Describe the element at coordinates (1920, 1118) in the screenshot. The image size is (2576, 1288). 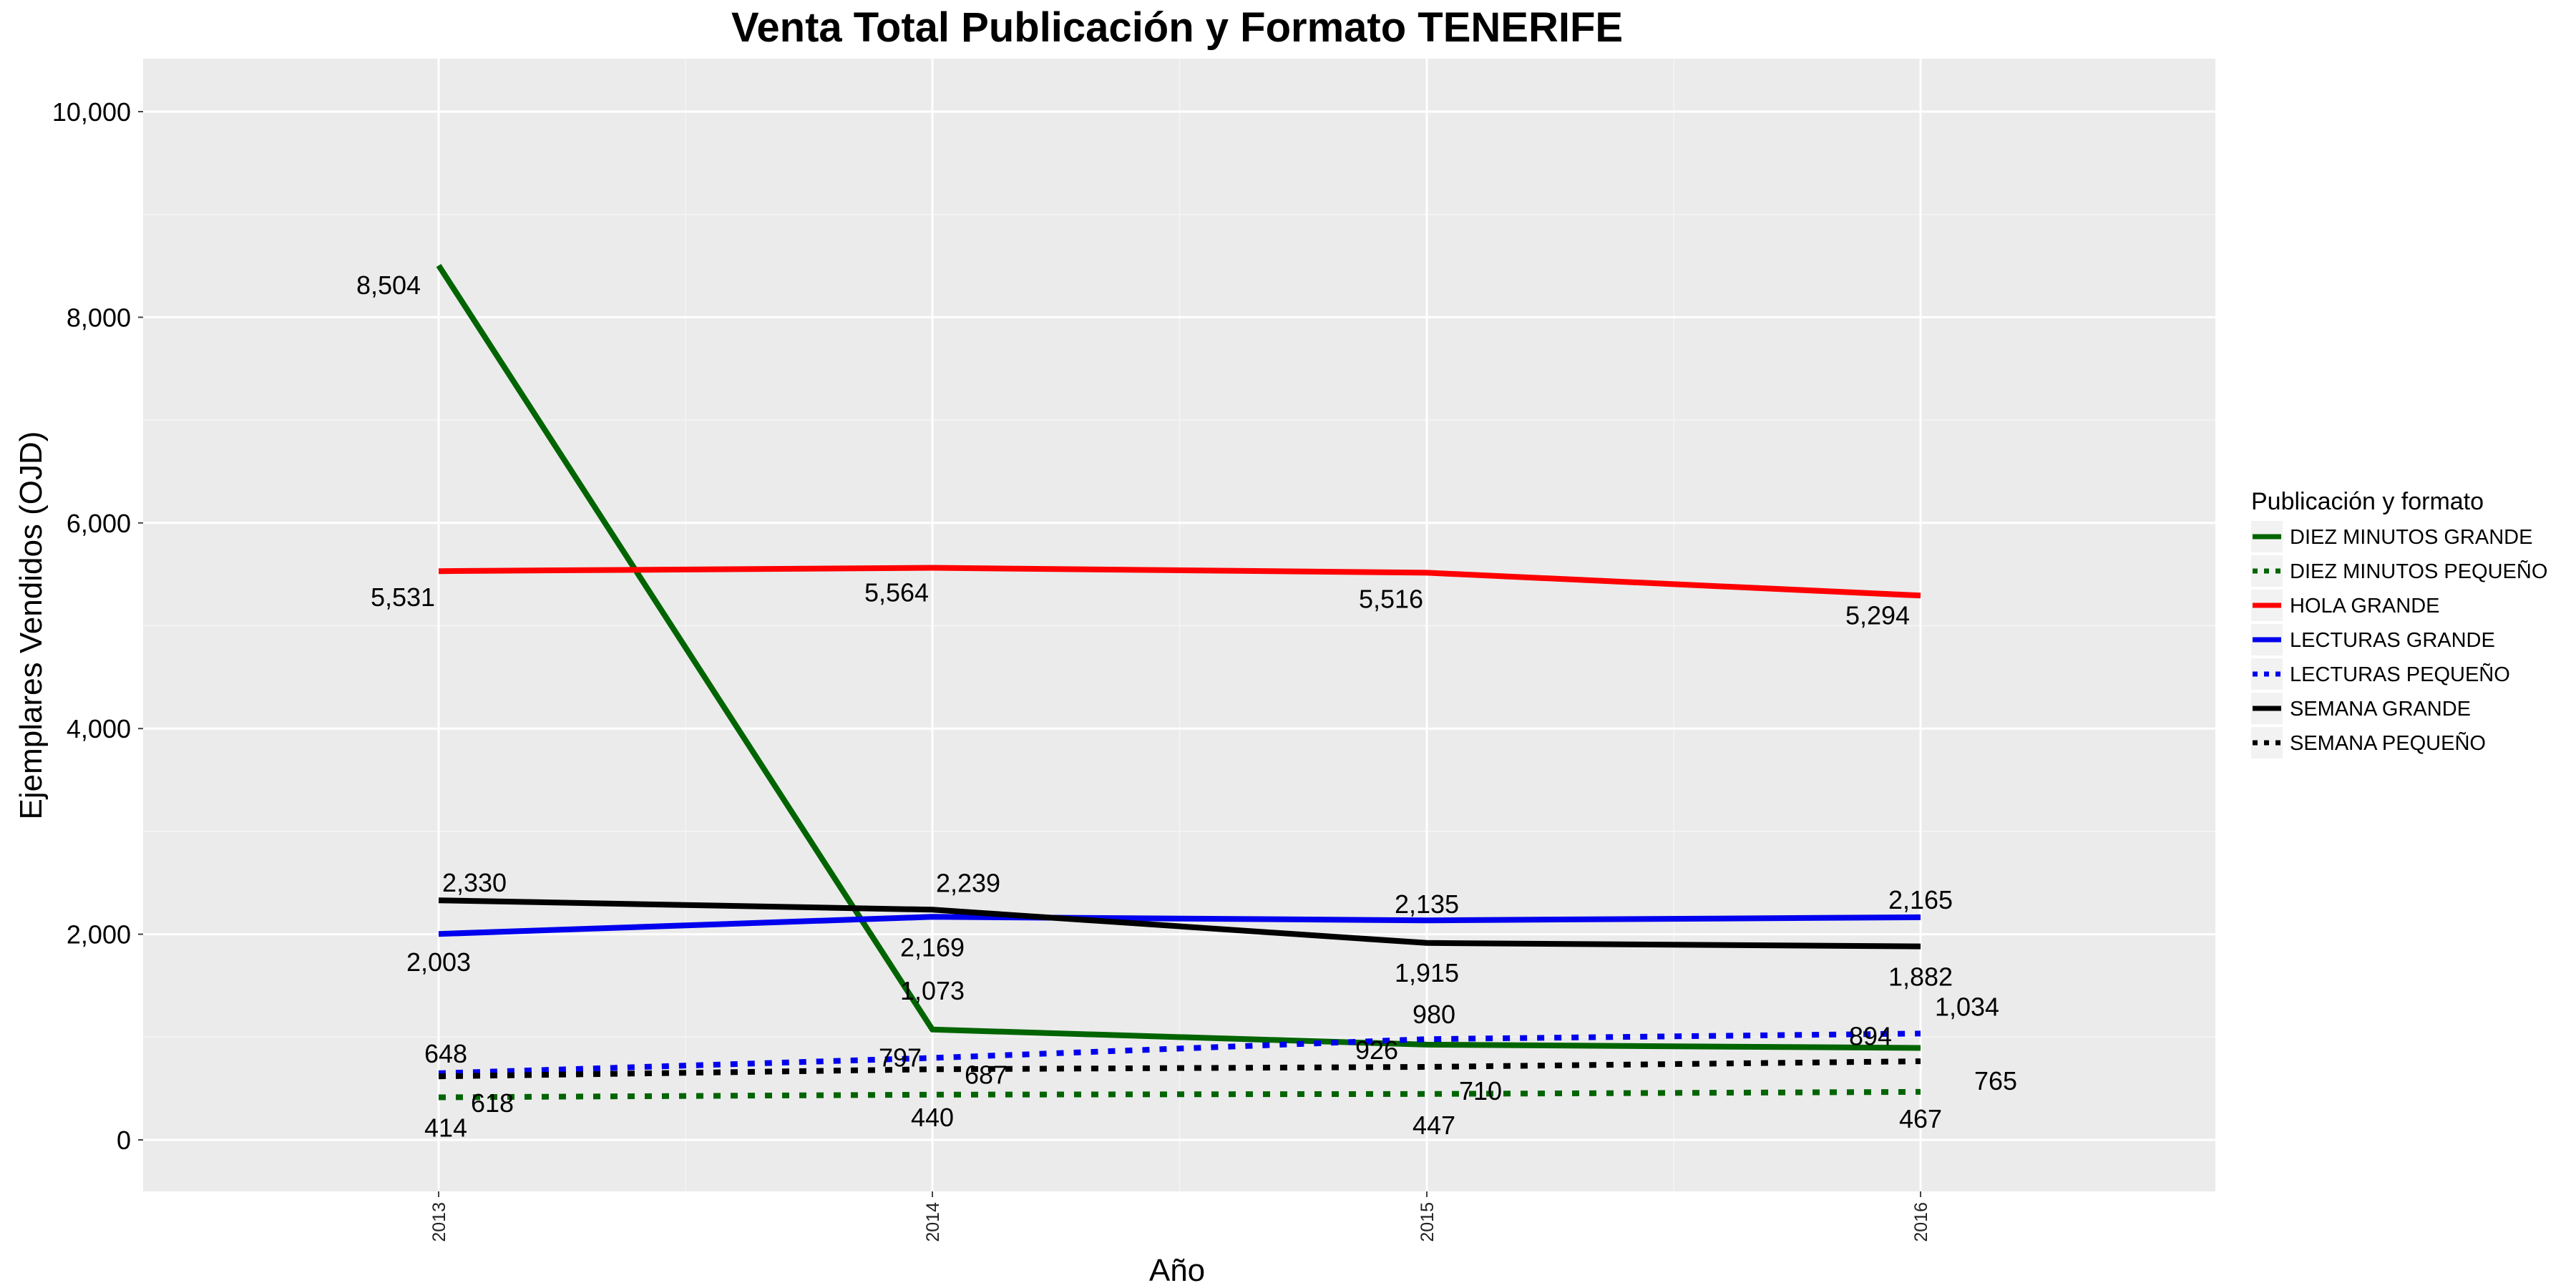
I see `data-label: 467` at that location.